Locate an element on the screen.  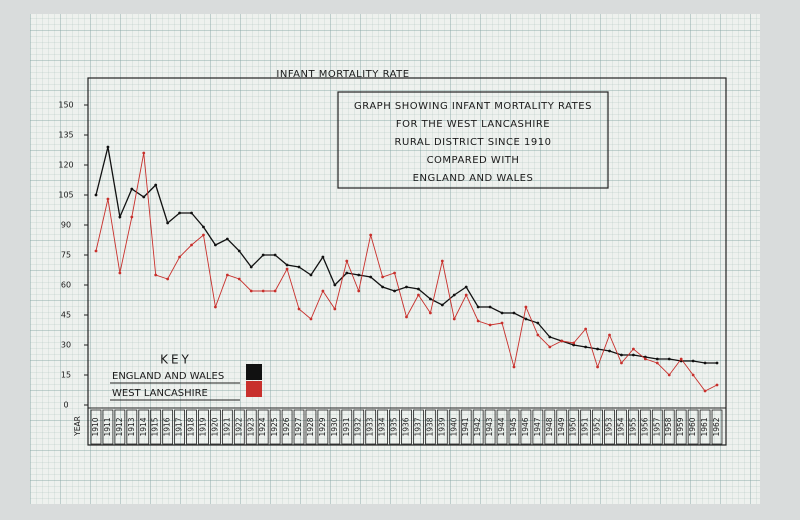
y-tick-label: 135 is located at coordinates (65, 135).